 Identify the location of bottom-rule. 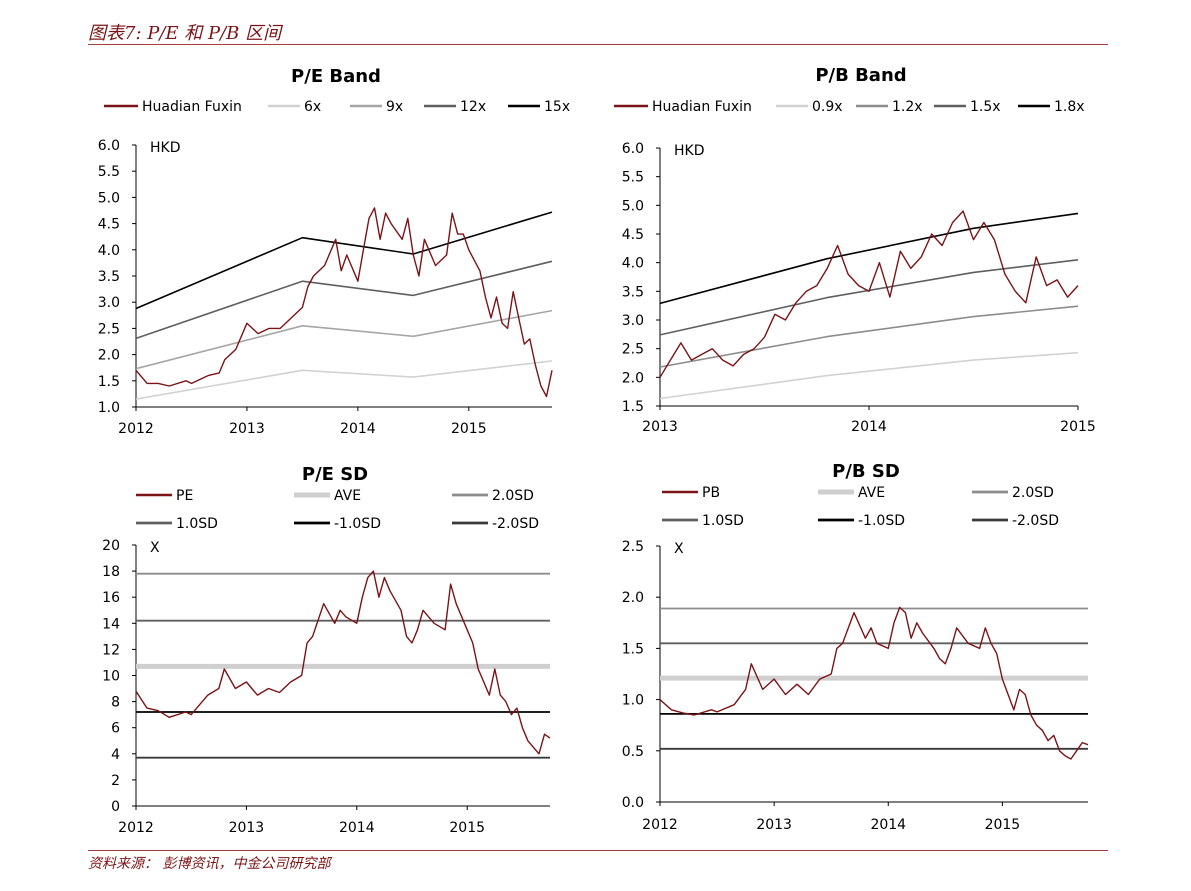
(598, 850).